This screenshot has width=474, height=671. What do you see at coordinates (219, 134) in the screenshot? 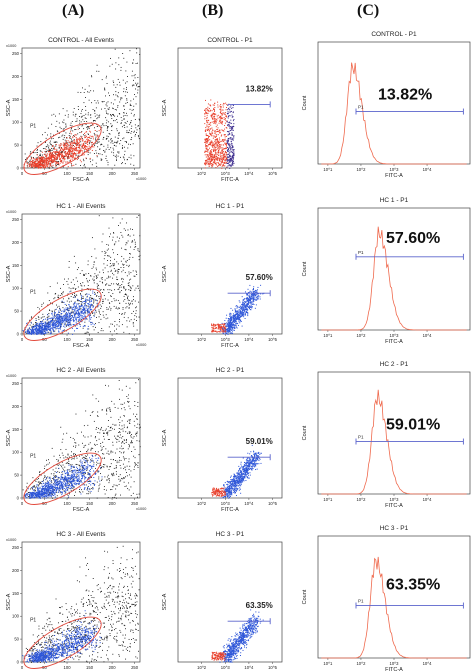
I see `data-points` at bounding box center [219, 134].